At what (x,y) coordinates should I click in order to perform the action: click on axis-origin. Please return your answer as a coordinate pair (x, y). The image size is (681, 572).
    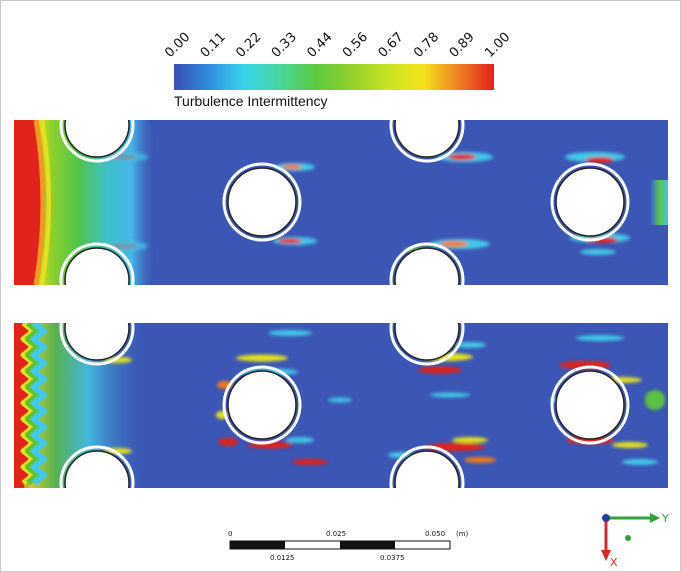
    Looking at the image, I should click on (606, 518).